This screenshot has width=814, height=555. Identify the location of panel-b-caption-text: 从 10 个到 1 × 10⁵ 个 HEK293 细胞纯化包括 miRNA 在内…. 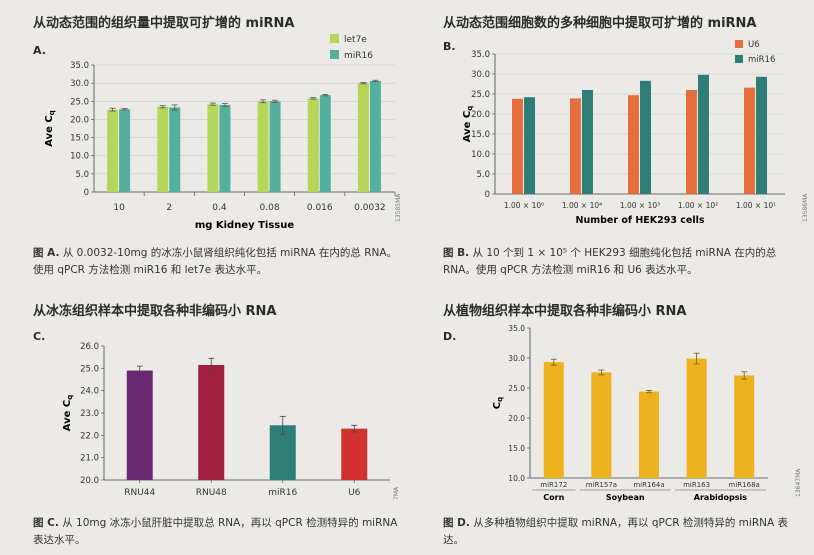
(610, 261).